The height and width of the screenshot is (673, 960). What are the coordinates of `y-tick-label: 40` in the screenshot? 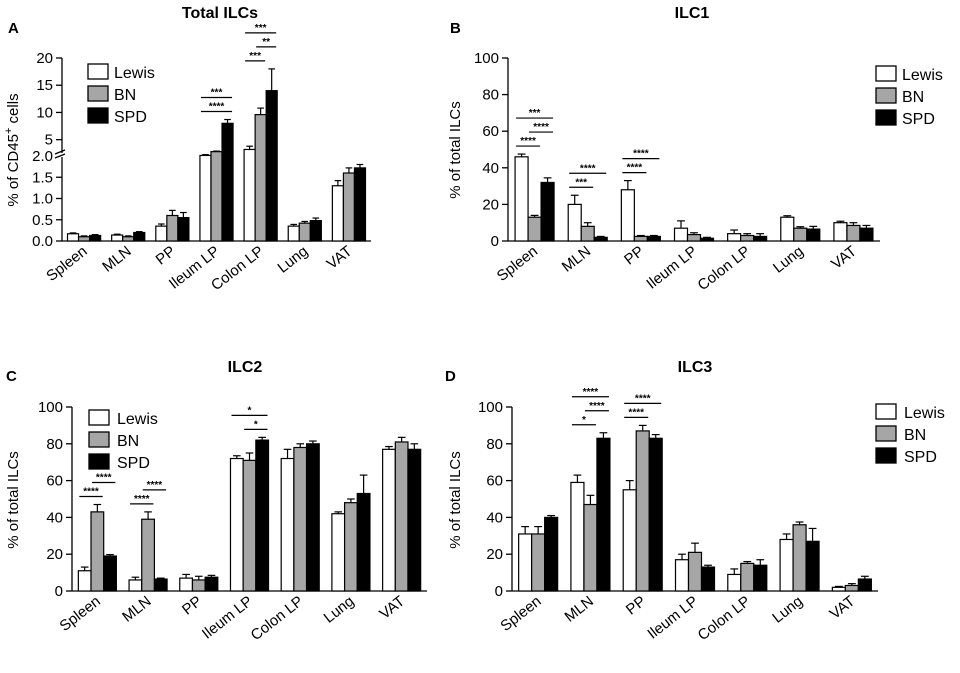 It's located at (490, 168).